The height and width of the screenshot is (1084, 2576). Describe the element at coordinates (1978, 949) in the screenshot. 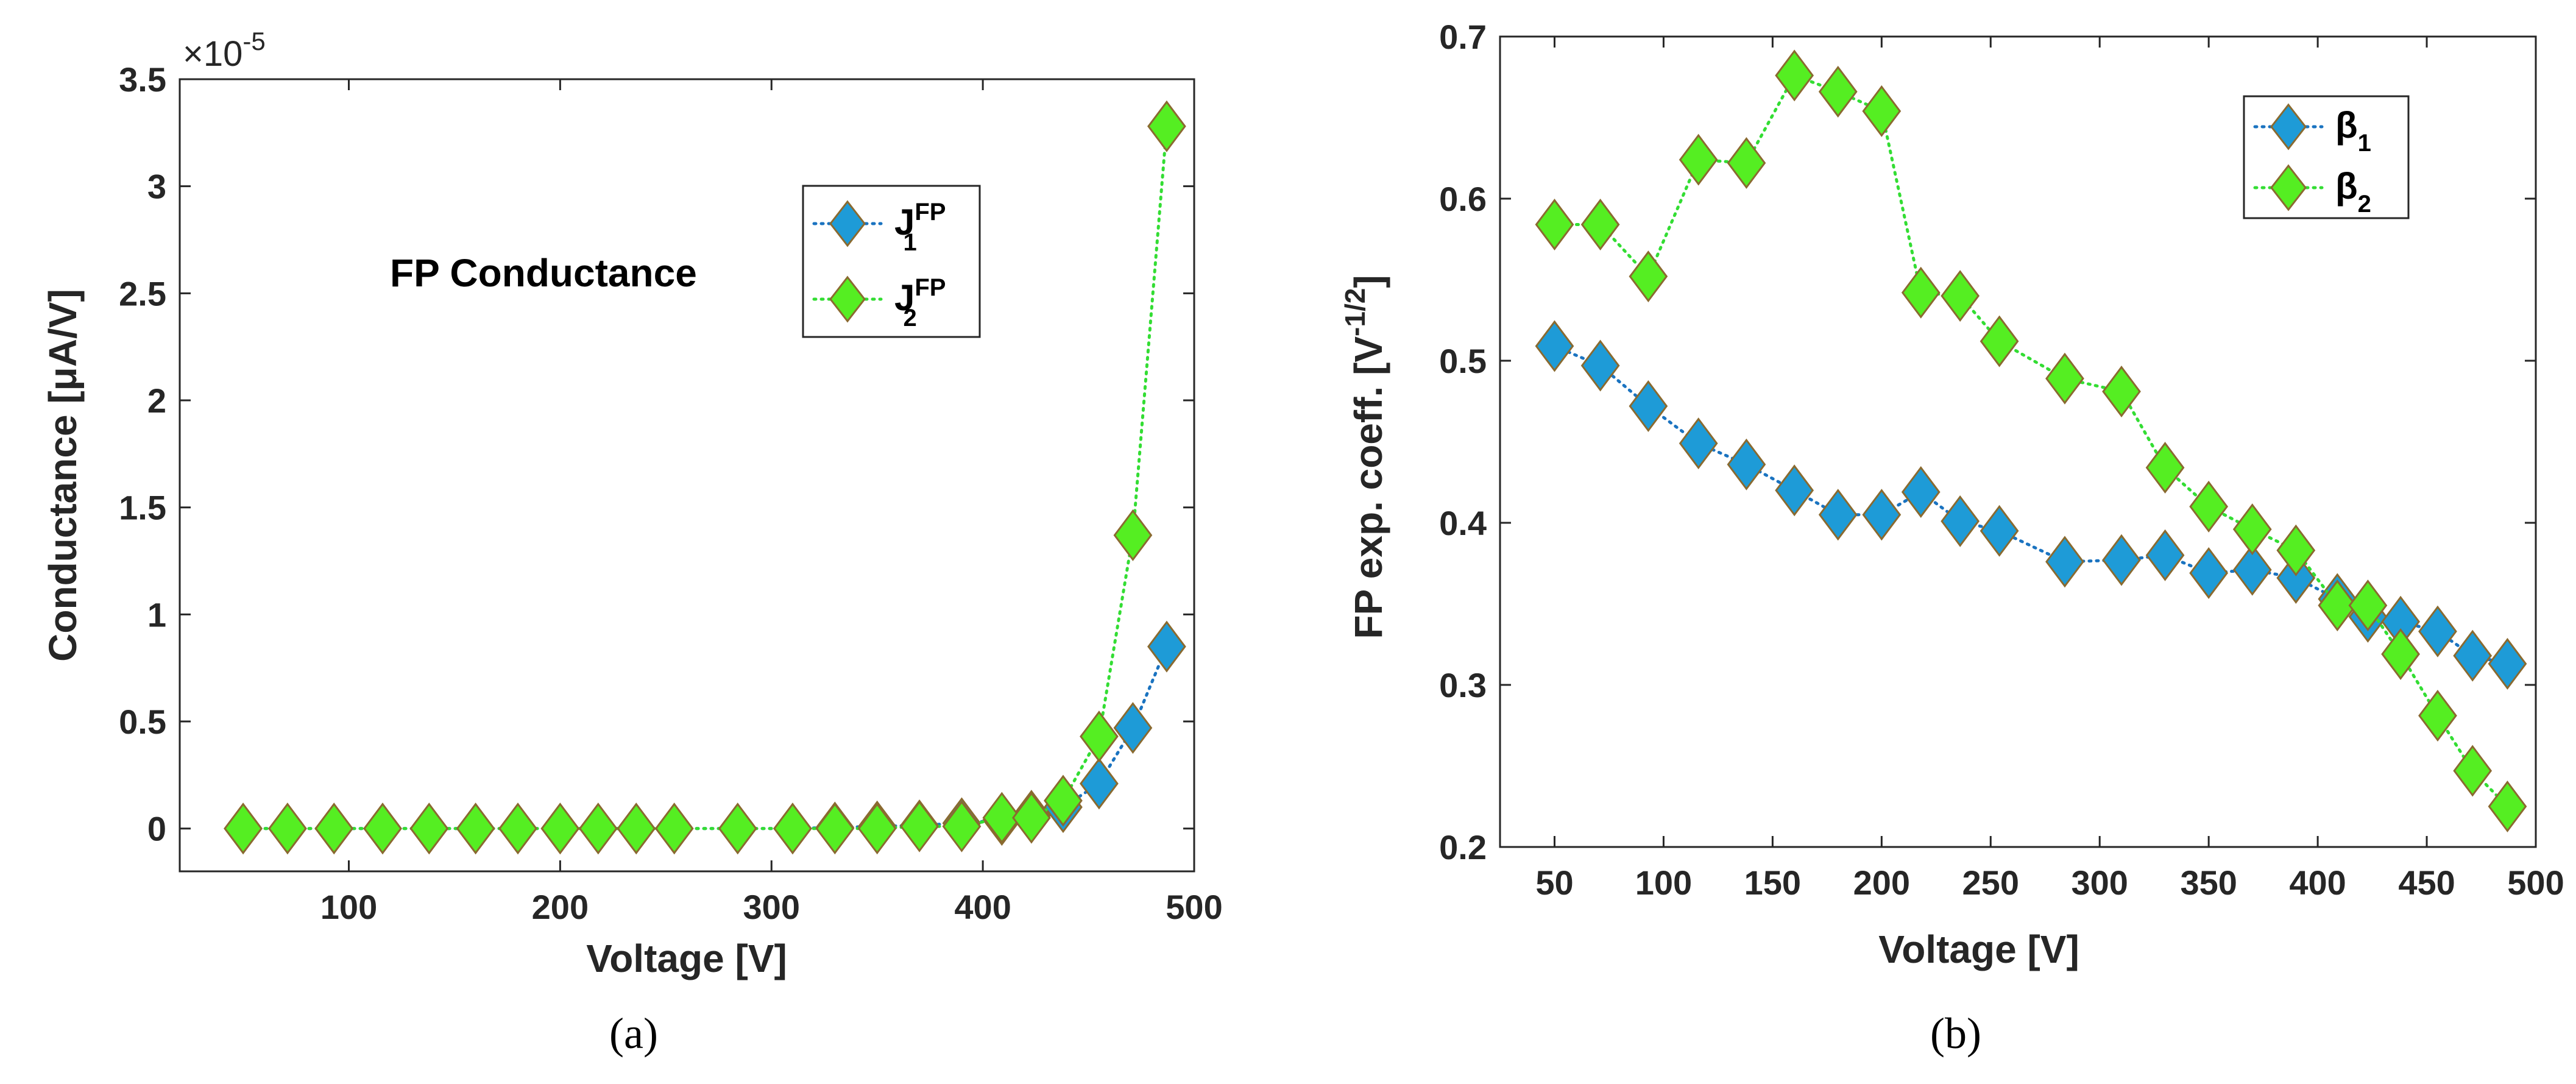

I see `panel-b-x-axis-label: Voltage [V]` at that location.